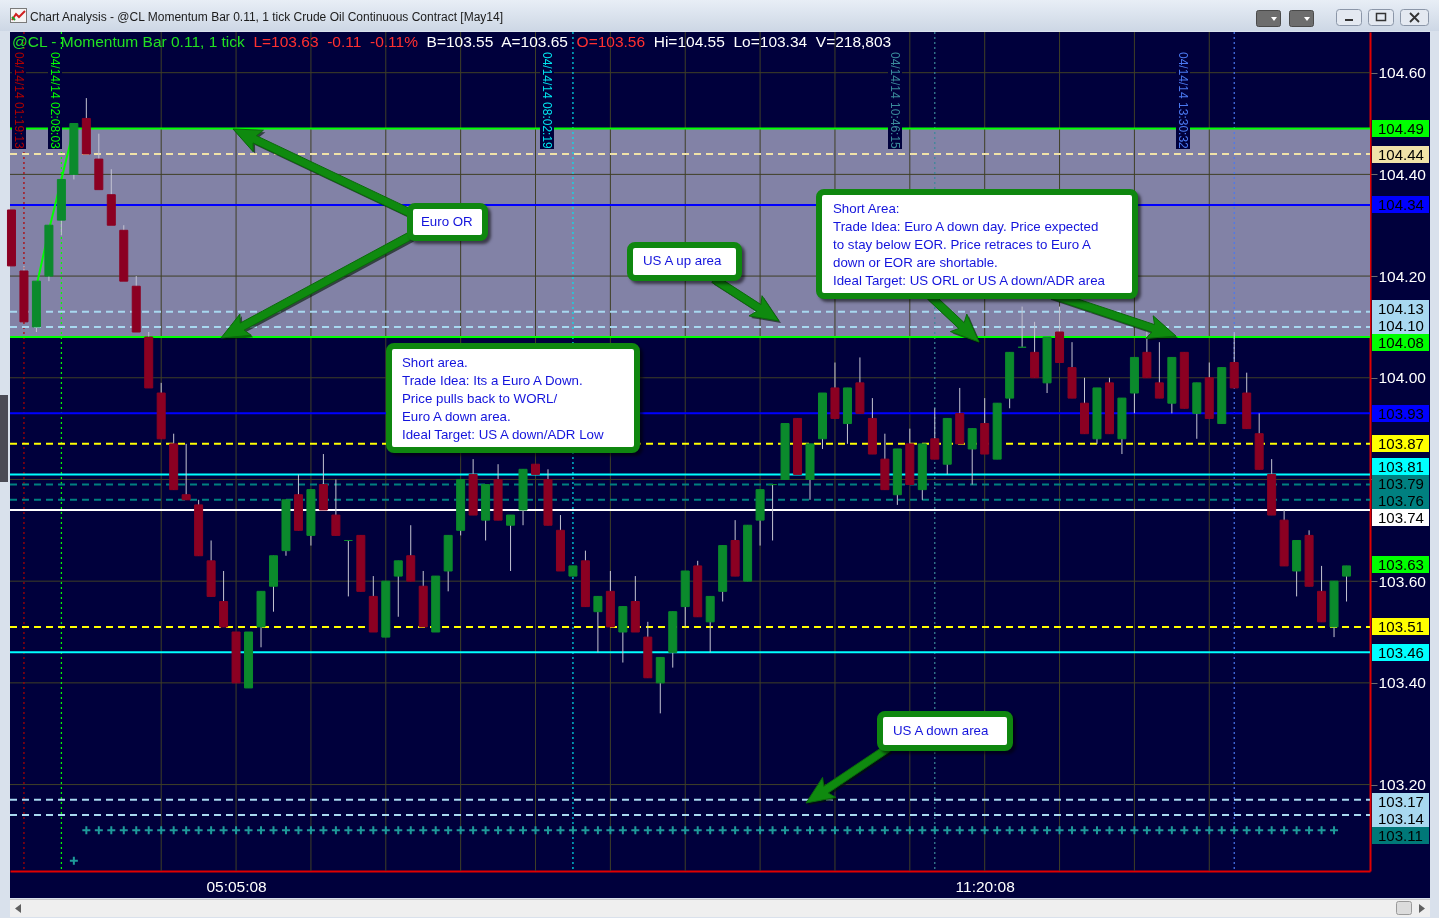 This screenshot has height=918, width=1439. I want to click on y-tick-label: 104.20, so click(1402, 276).